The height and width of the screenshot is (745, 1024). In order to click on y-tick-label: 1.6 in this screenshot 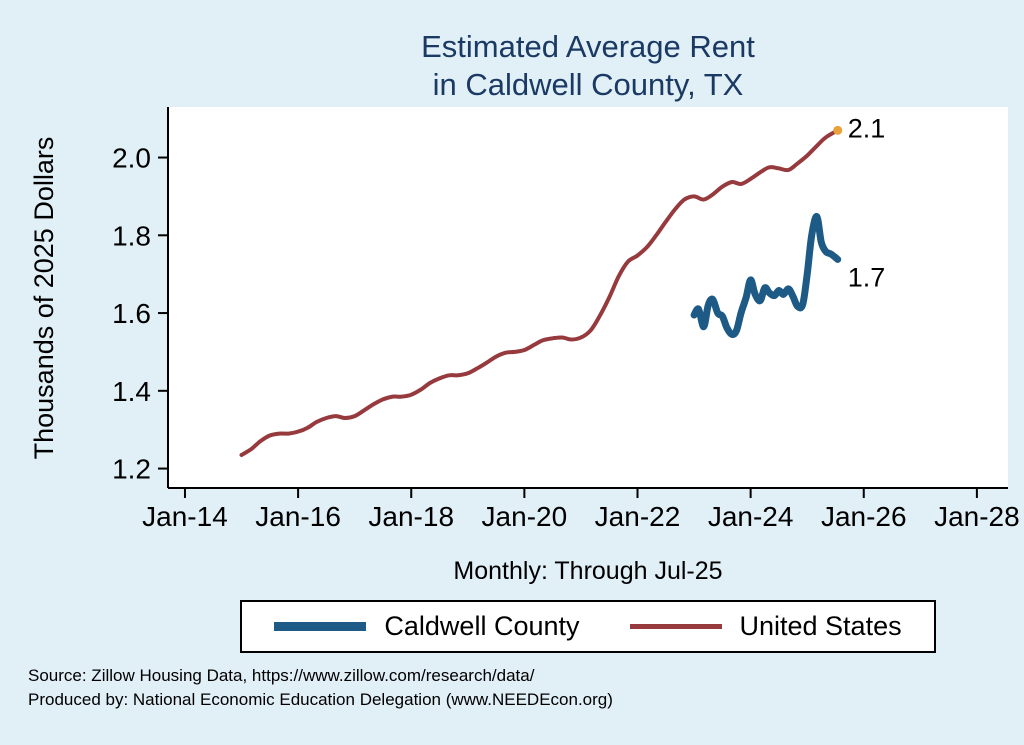, I will do `click(131, 313)`.